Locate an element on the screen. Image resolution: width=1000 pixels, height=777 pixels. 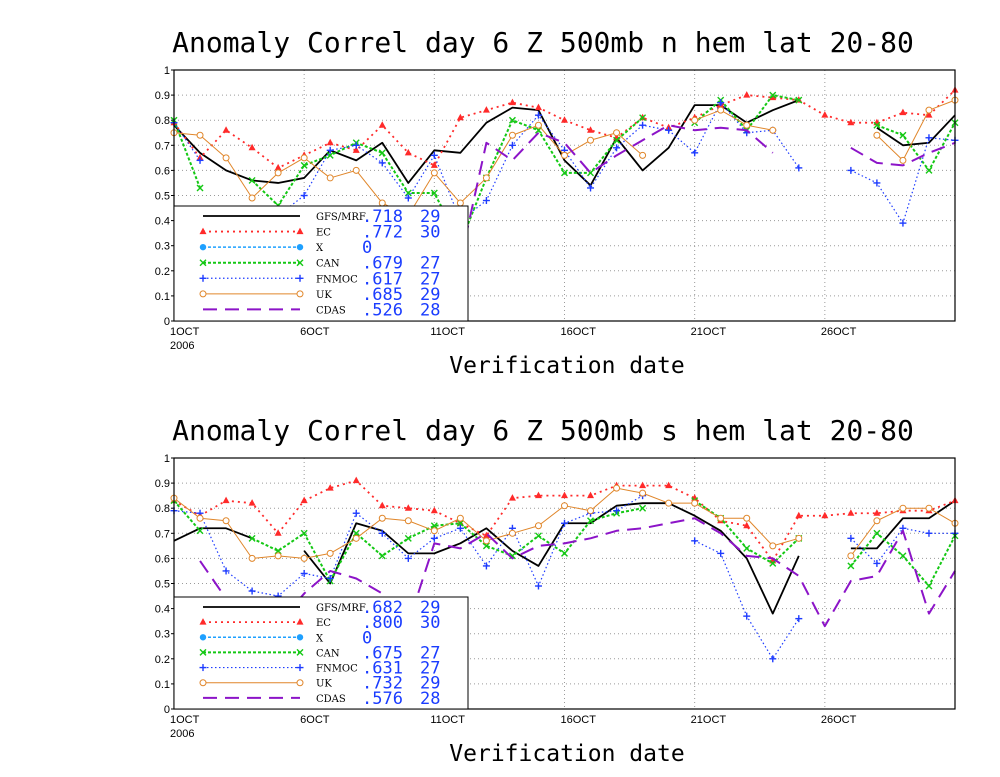
x-tick-label: 26OCT is located at coordinates (839, 720).